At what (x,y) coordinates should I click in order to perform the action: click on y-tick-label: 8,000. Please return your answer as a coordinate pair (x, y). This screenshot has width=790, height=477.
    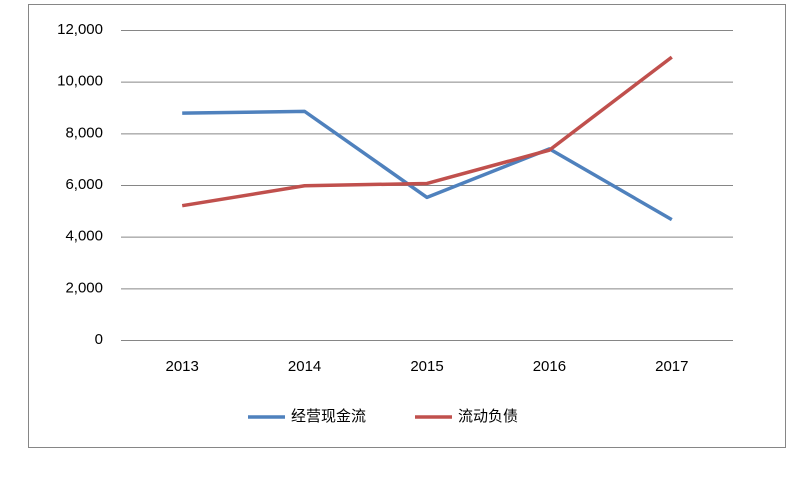
    Looking at the image, I should click on (84, 132).